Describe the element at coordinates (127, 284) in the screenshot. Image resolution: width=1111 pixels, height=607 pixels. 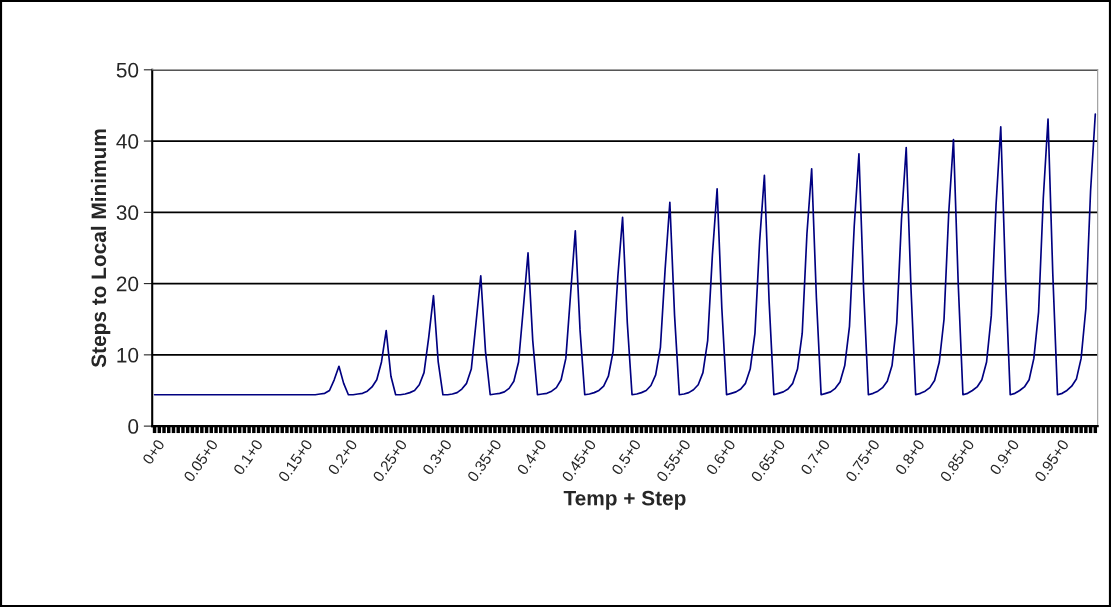
I see `y-tick-label: 20` at that location.